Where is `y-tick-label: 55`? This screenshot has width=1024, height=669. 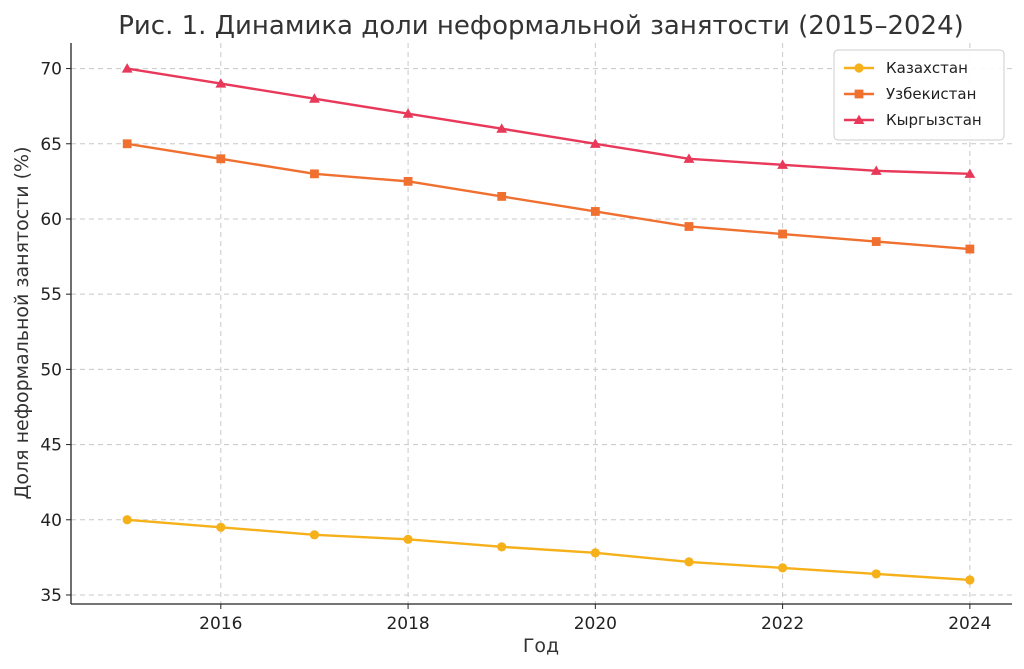
y-tick-label: 55 is located at coordinates (51, 295).